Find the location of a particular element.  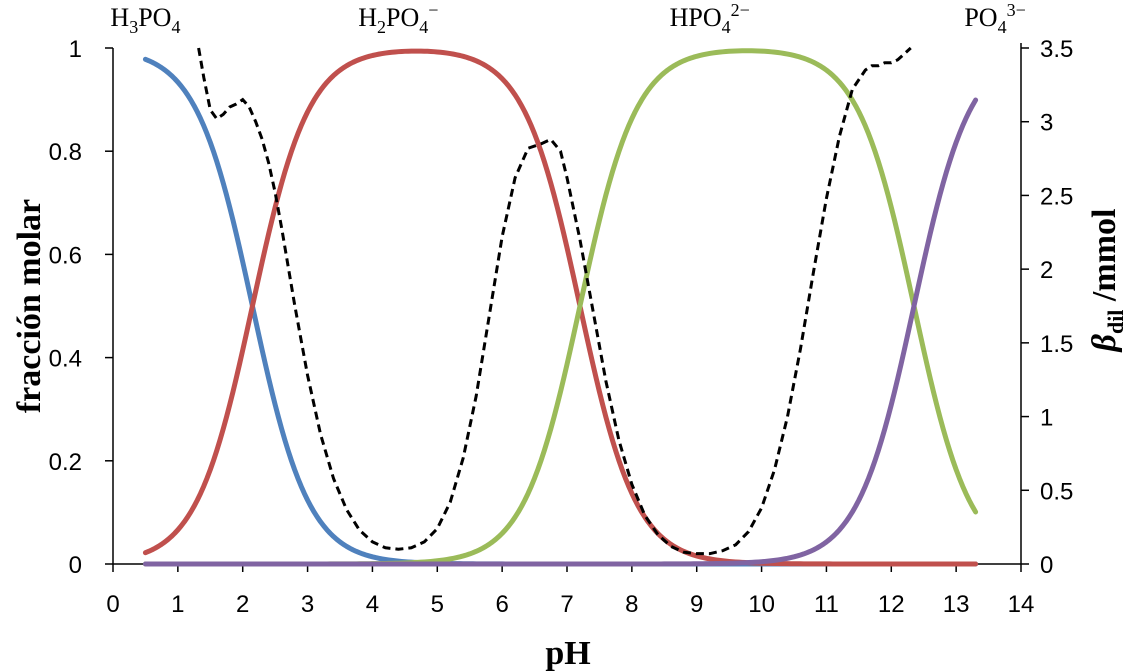

right-y-axis-title: βdil /mmol is located at coordinates (1107, 281).